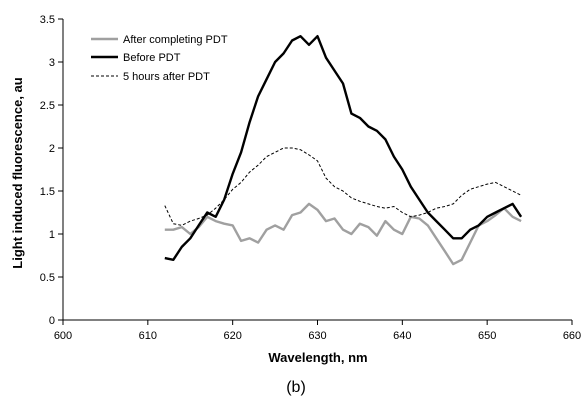  What do you see at coordinates (47, 106) in the screenshot?
I see `y-tick-label: 2.5` at bounding box center [47, 106].